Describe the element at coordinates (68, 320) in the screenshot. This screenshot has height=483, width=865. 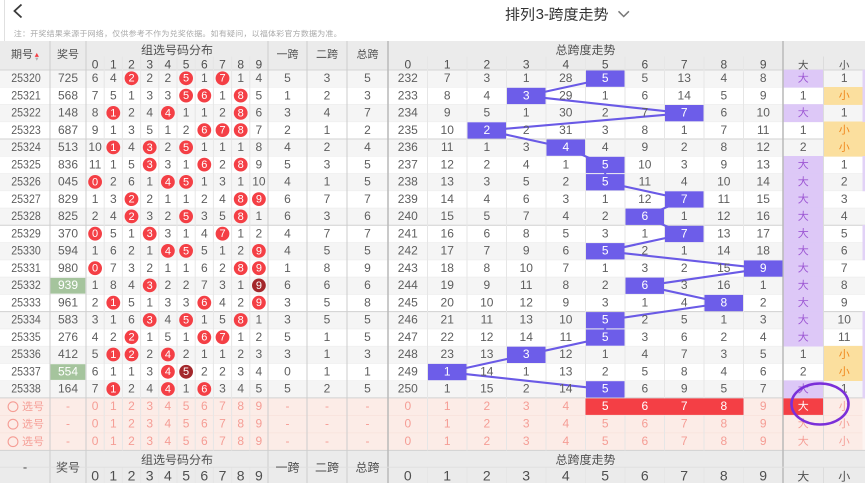
I see `svg-text: 583` at that location.